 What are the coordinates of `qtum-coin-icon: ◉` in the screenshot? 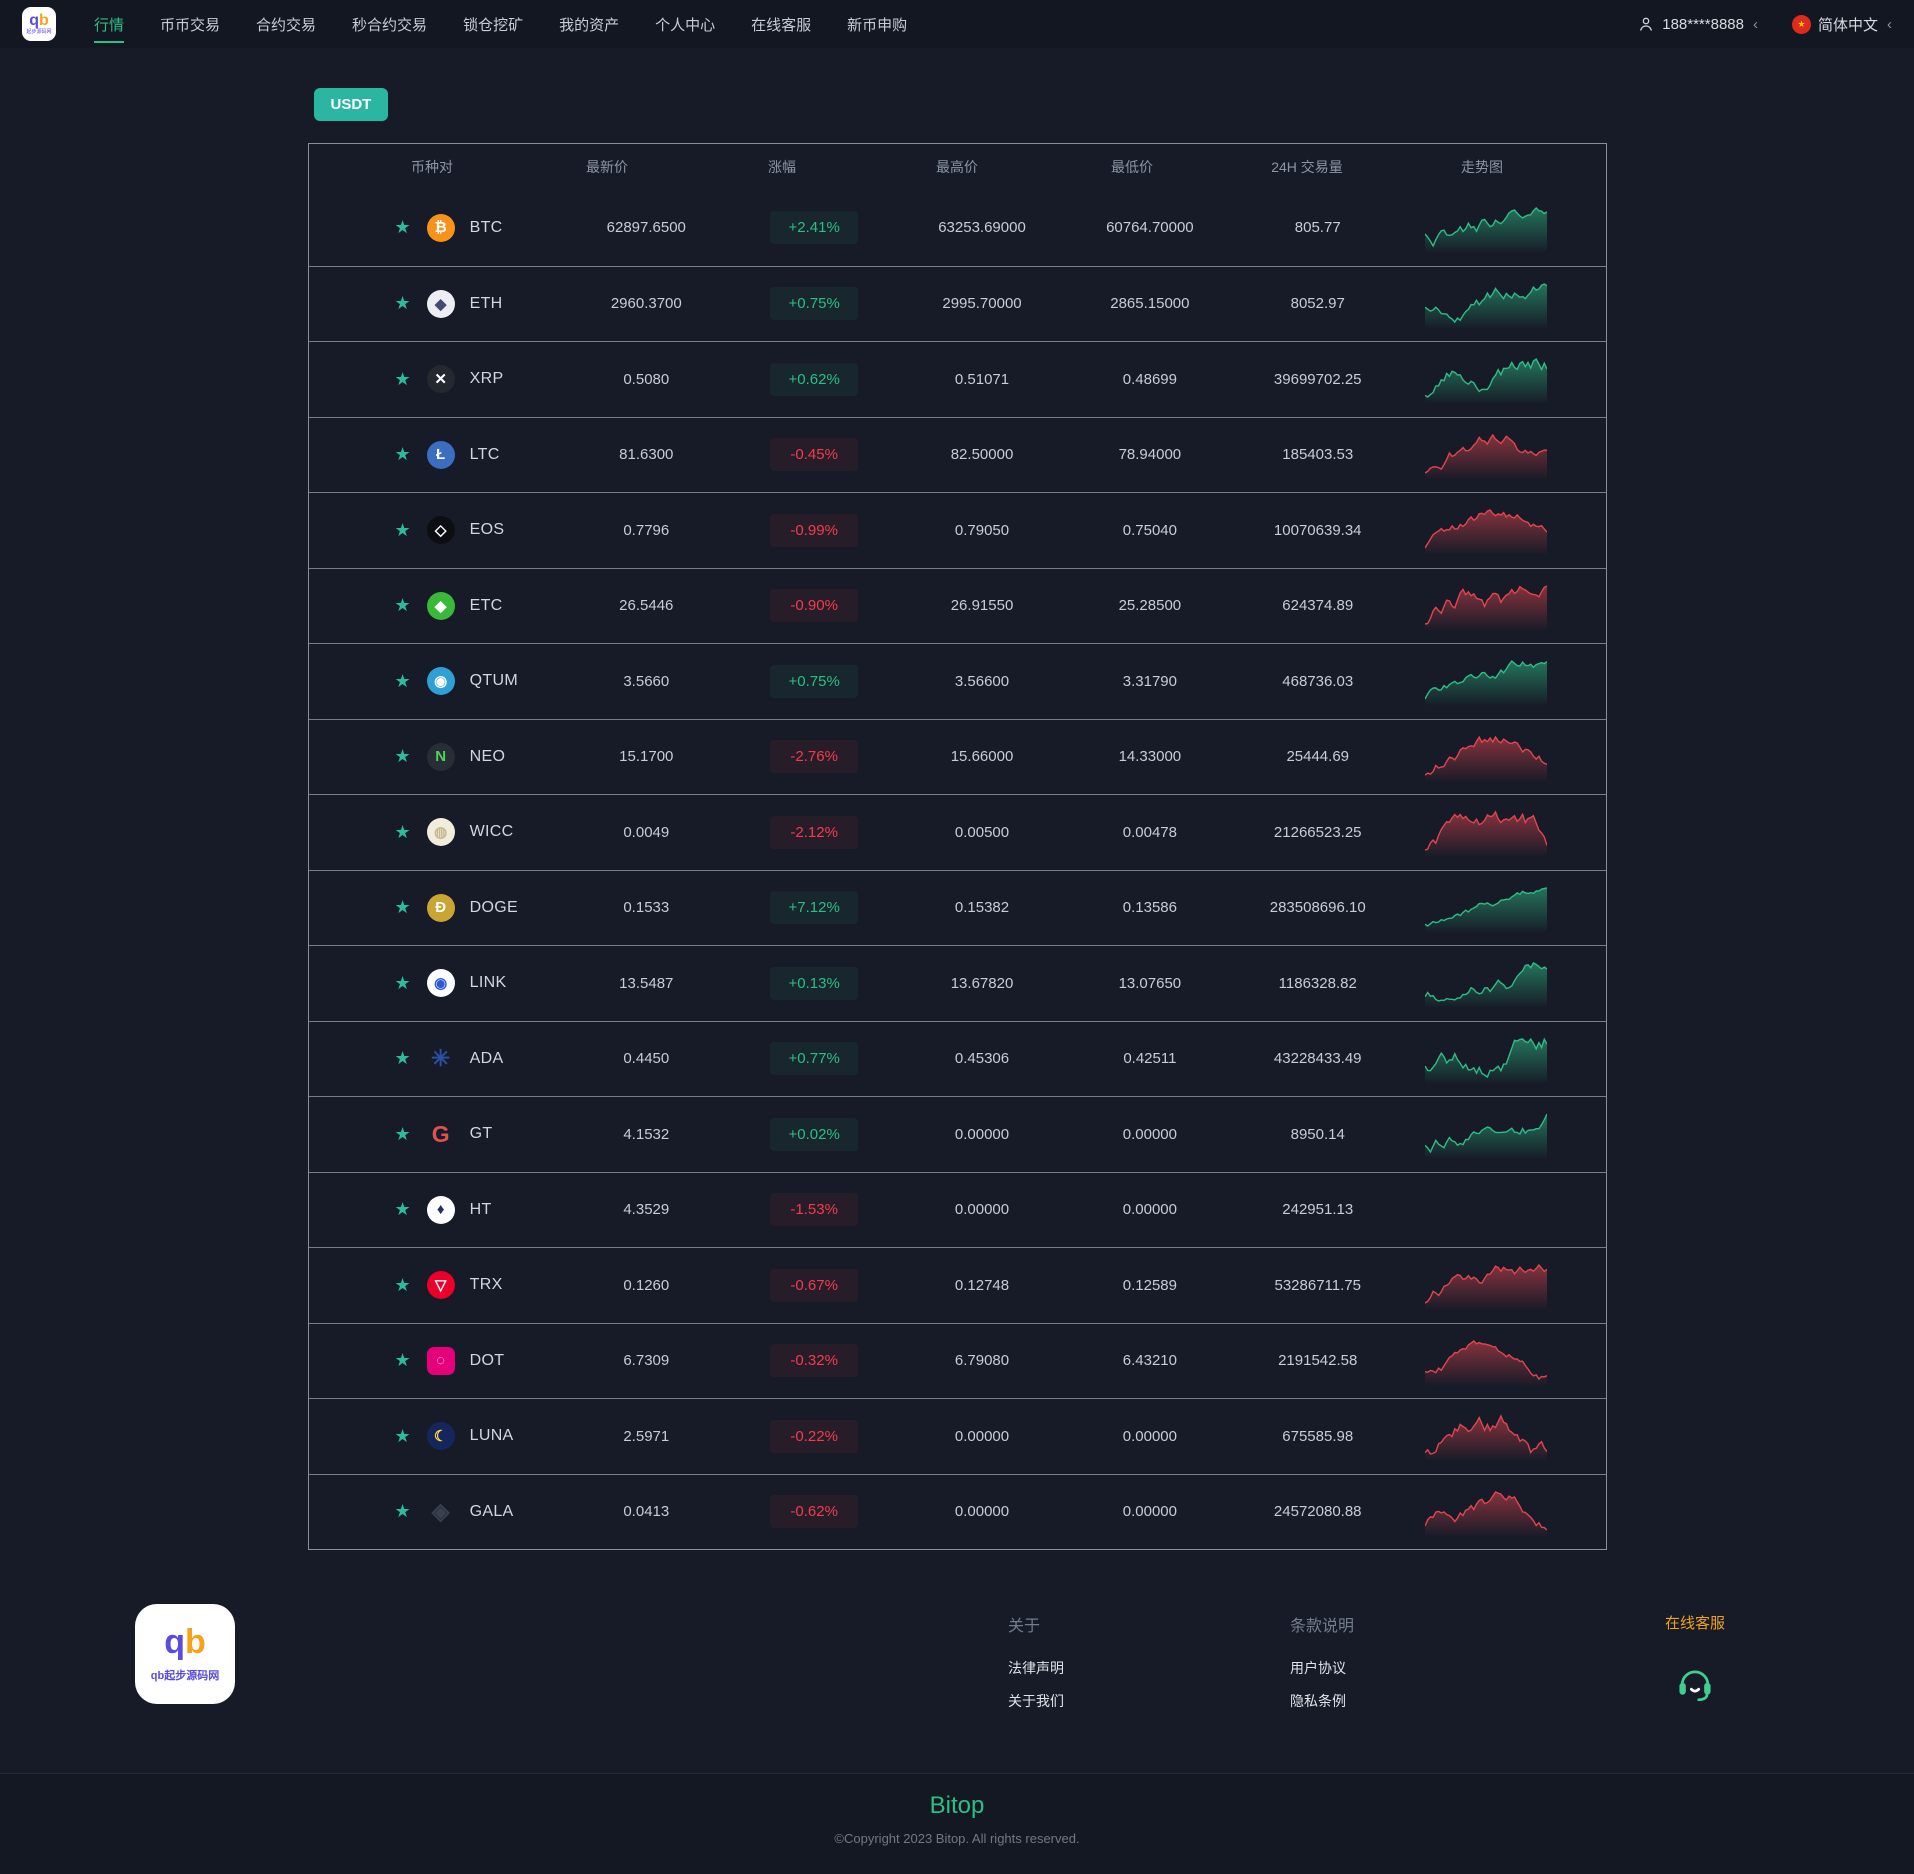 It's located at (440, 681).